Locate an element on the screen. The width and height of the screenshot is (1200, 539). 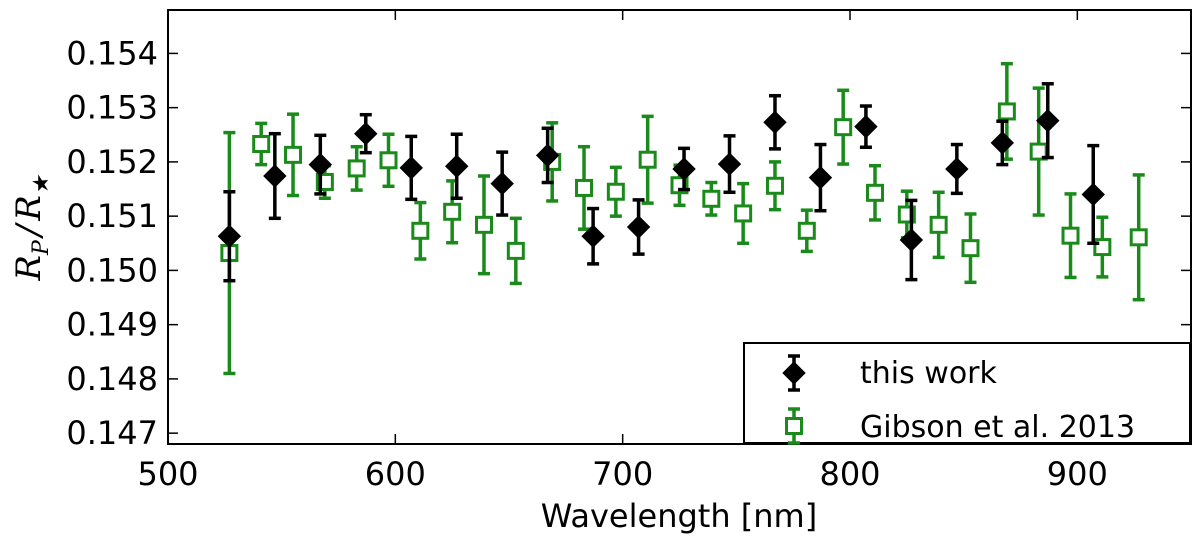
x-axis-title: Wavelength [nm] is located at coordinates (679, 516).